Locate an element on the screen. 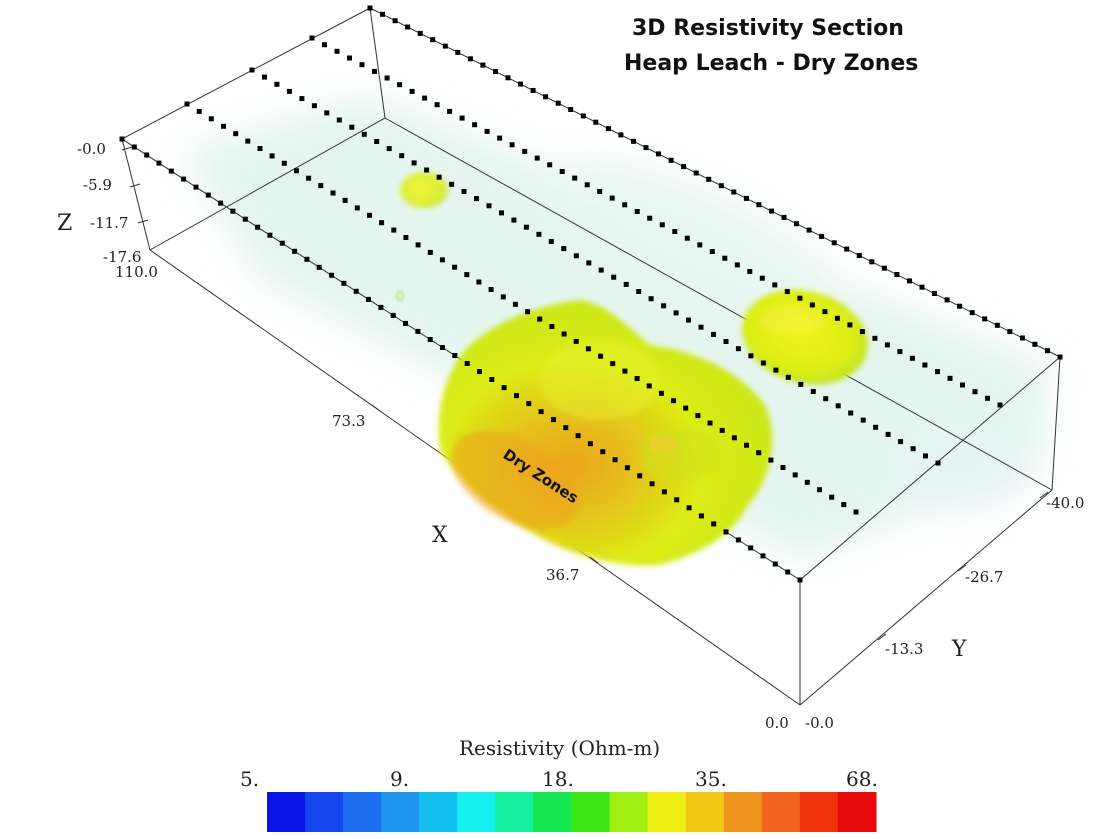 The width and height of the screenshot is (1098, 839). z-axis-label: Z is located at coordinates (64, 223).